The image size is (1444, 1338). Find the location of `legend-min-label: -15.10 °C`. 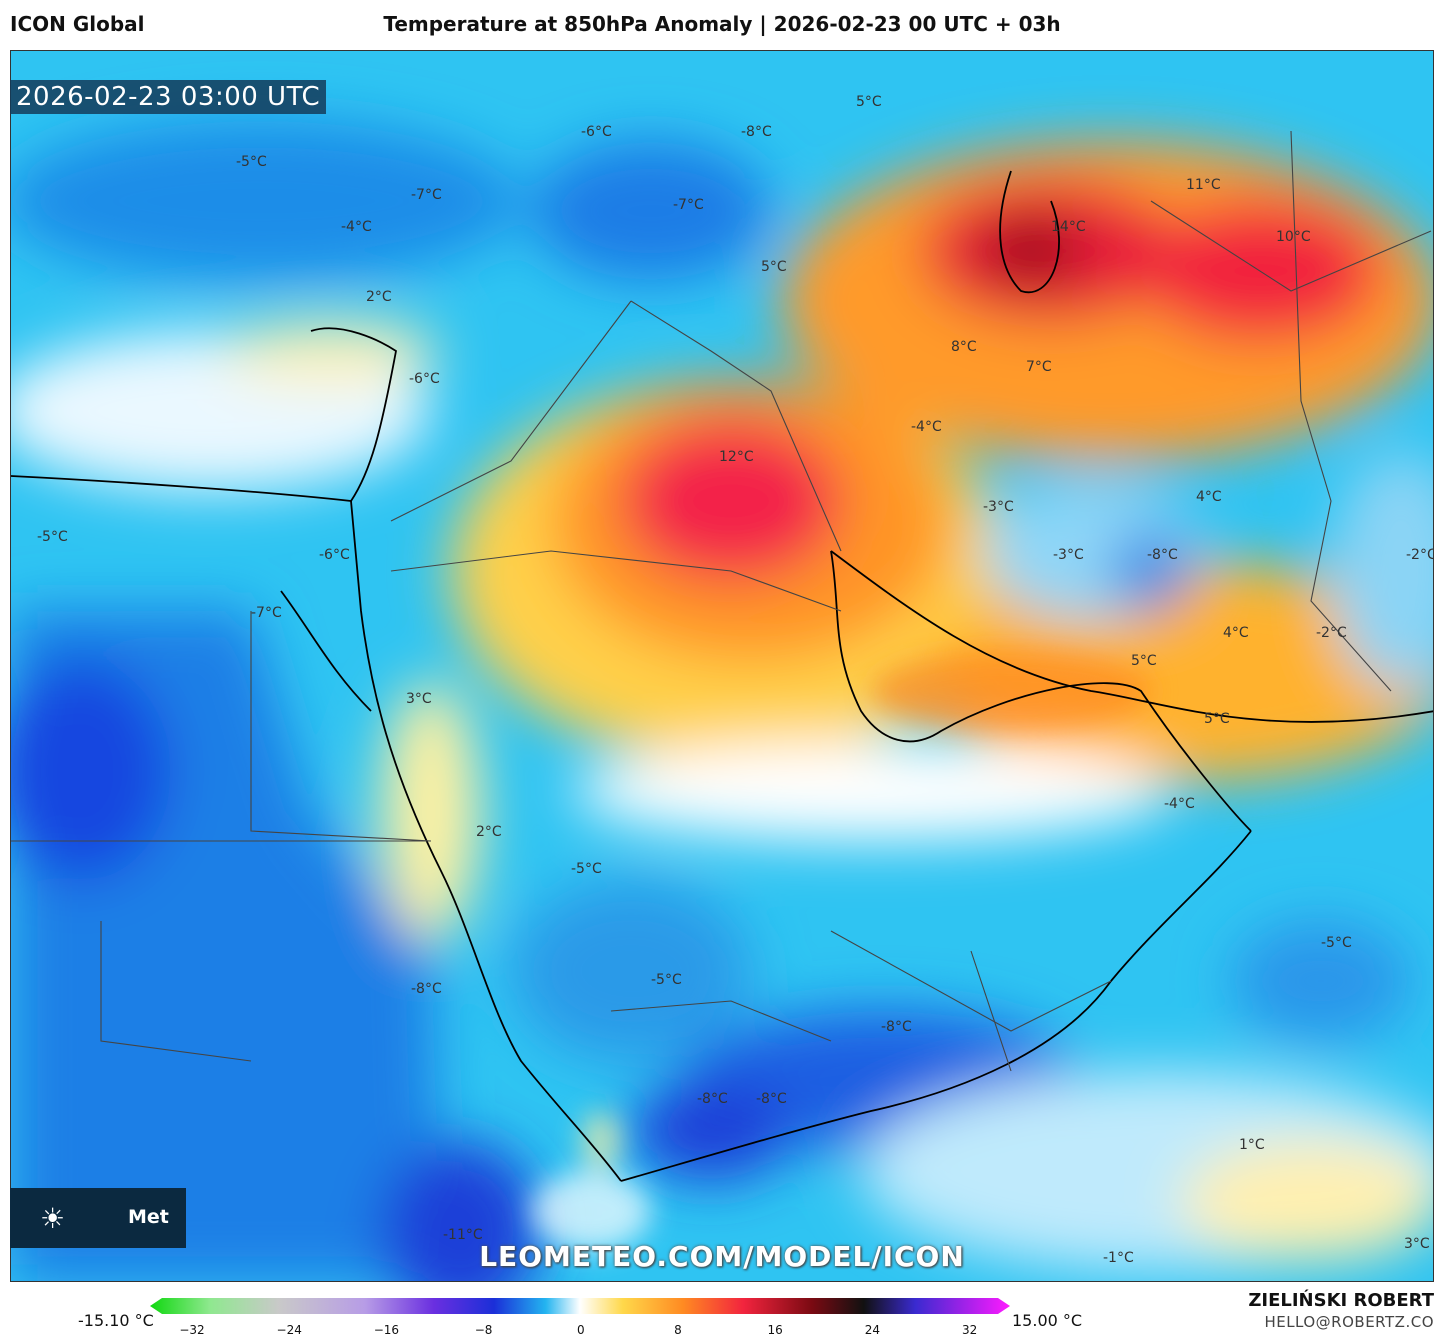

legend-min-label: -15.10 °C is located at coordinates (116, 1320).